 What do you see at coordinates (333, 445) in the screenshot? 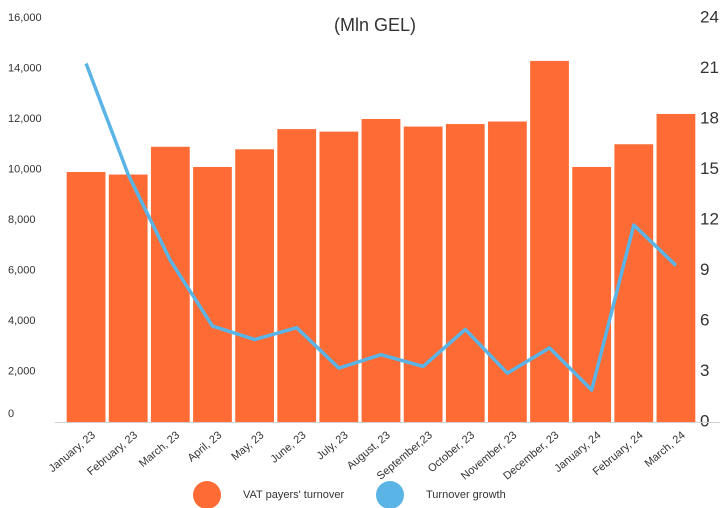
I see `x-tick-label: July, 23` at bounding box center [333, 445].